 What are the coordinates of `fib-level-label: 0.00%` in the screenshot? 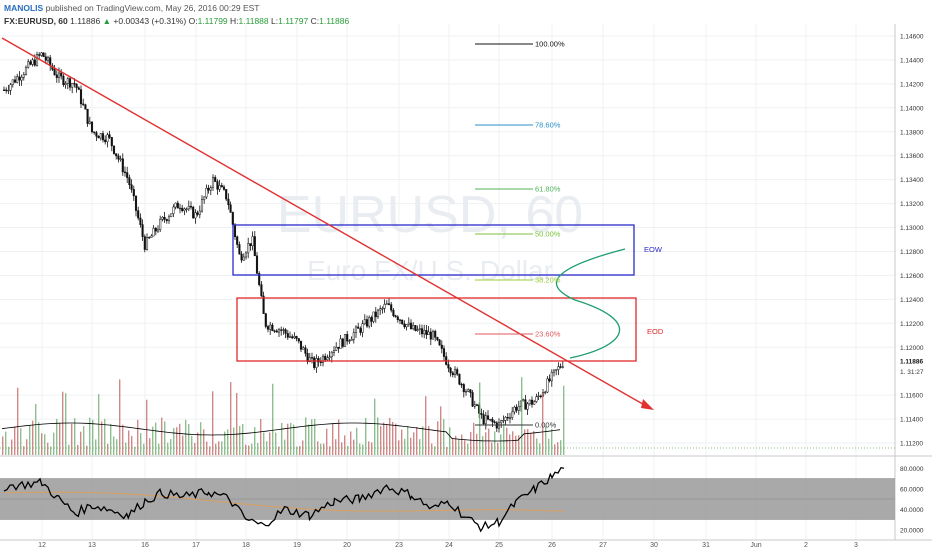 It's located at (546, 425).